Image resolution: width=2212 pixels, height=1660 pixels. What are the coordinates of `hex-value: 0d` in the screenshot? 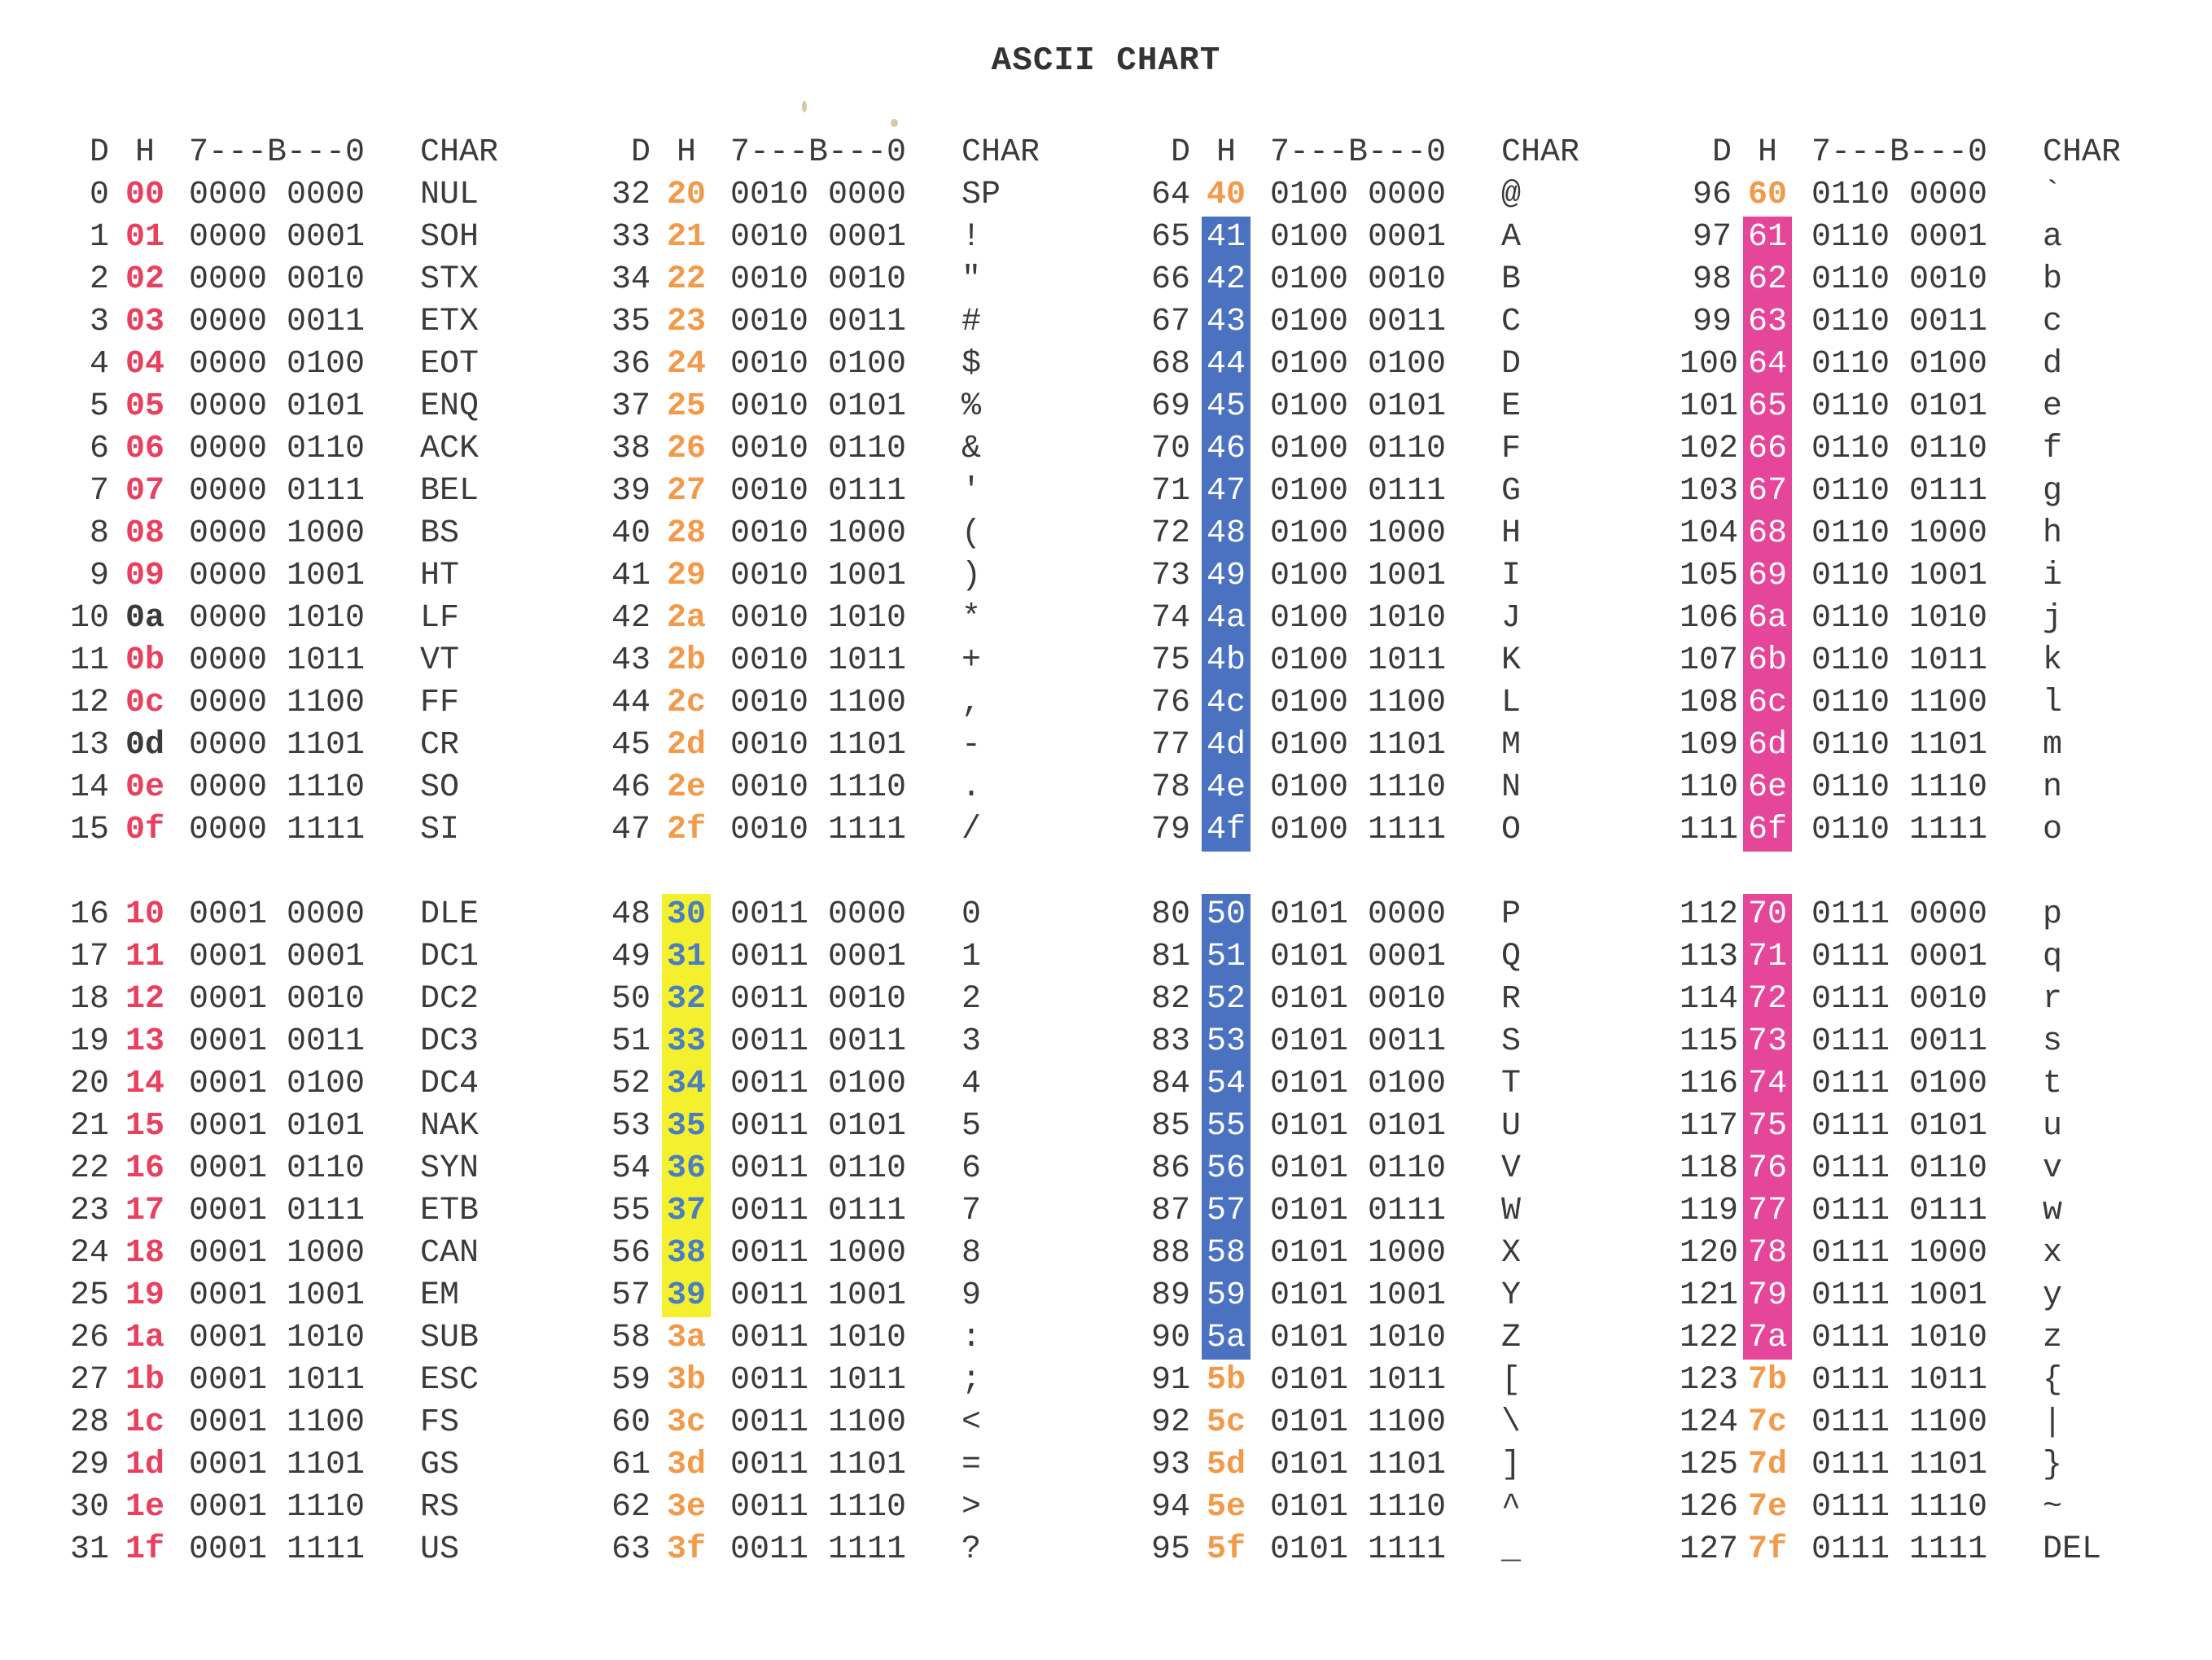 It's located at (144, 745).